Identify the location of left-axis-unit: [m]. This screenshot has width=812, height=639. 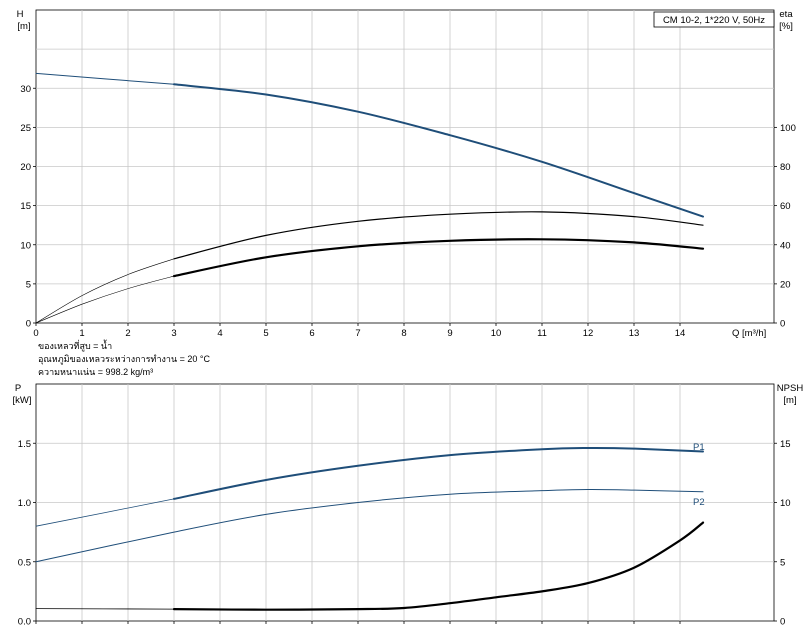
(23, 26).